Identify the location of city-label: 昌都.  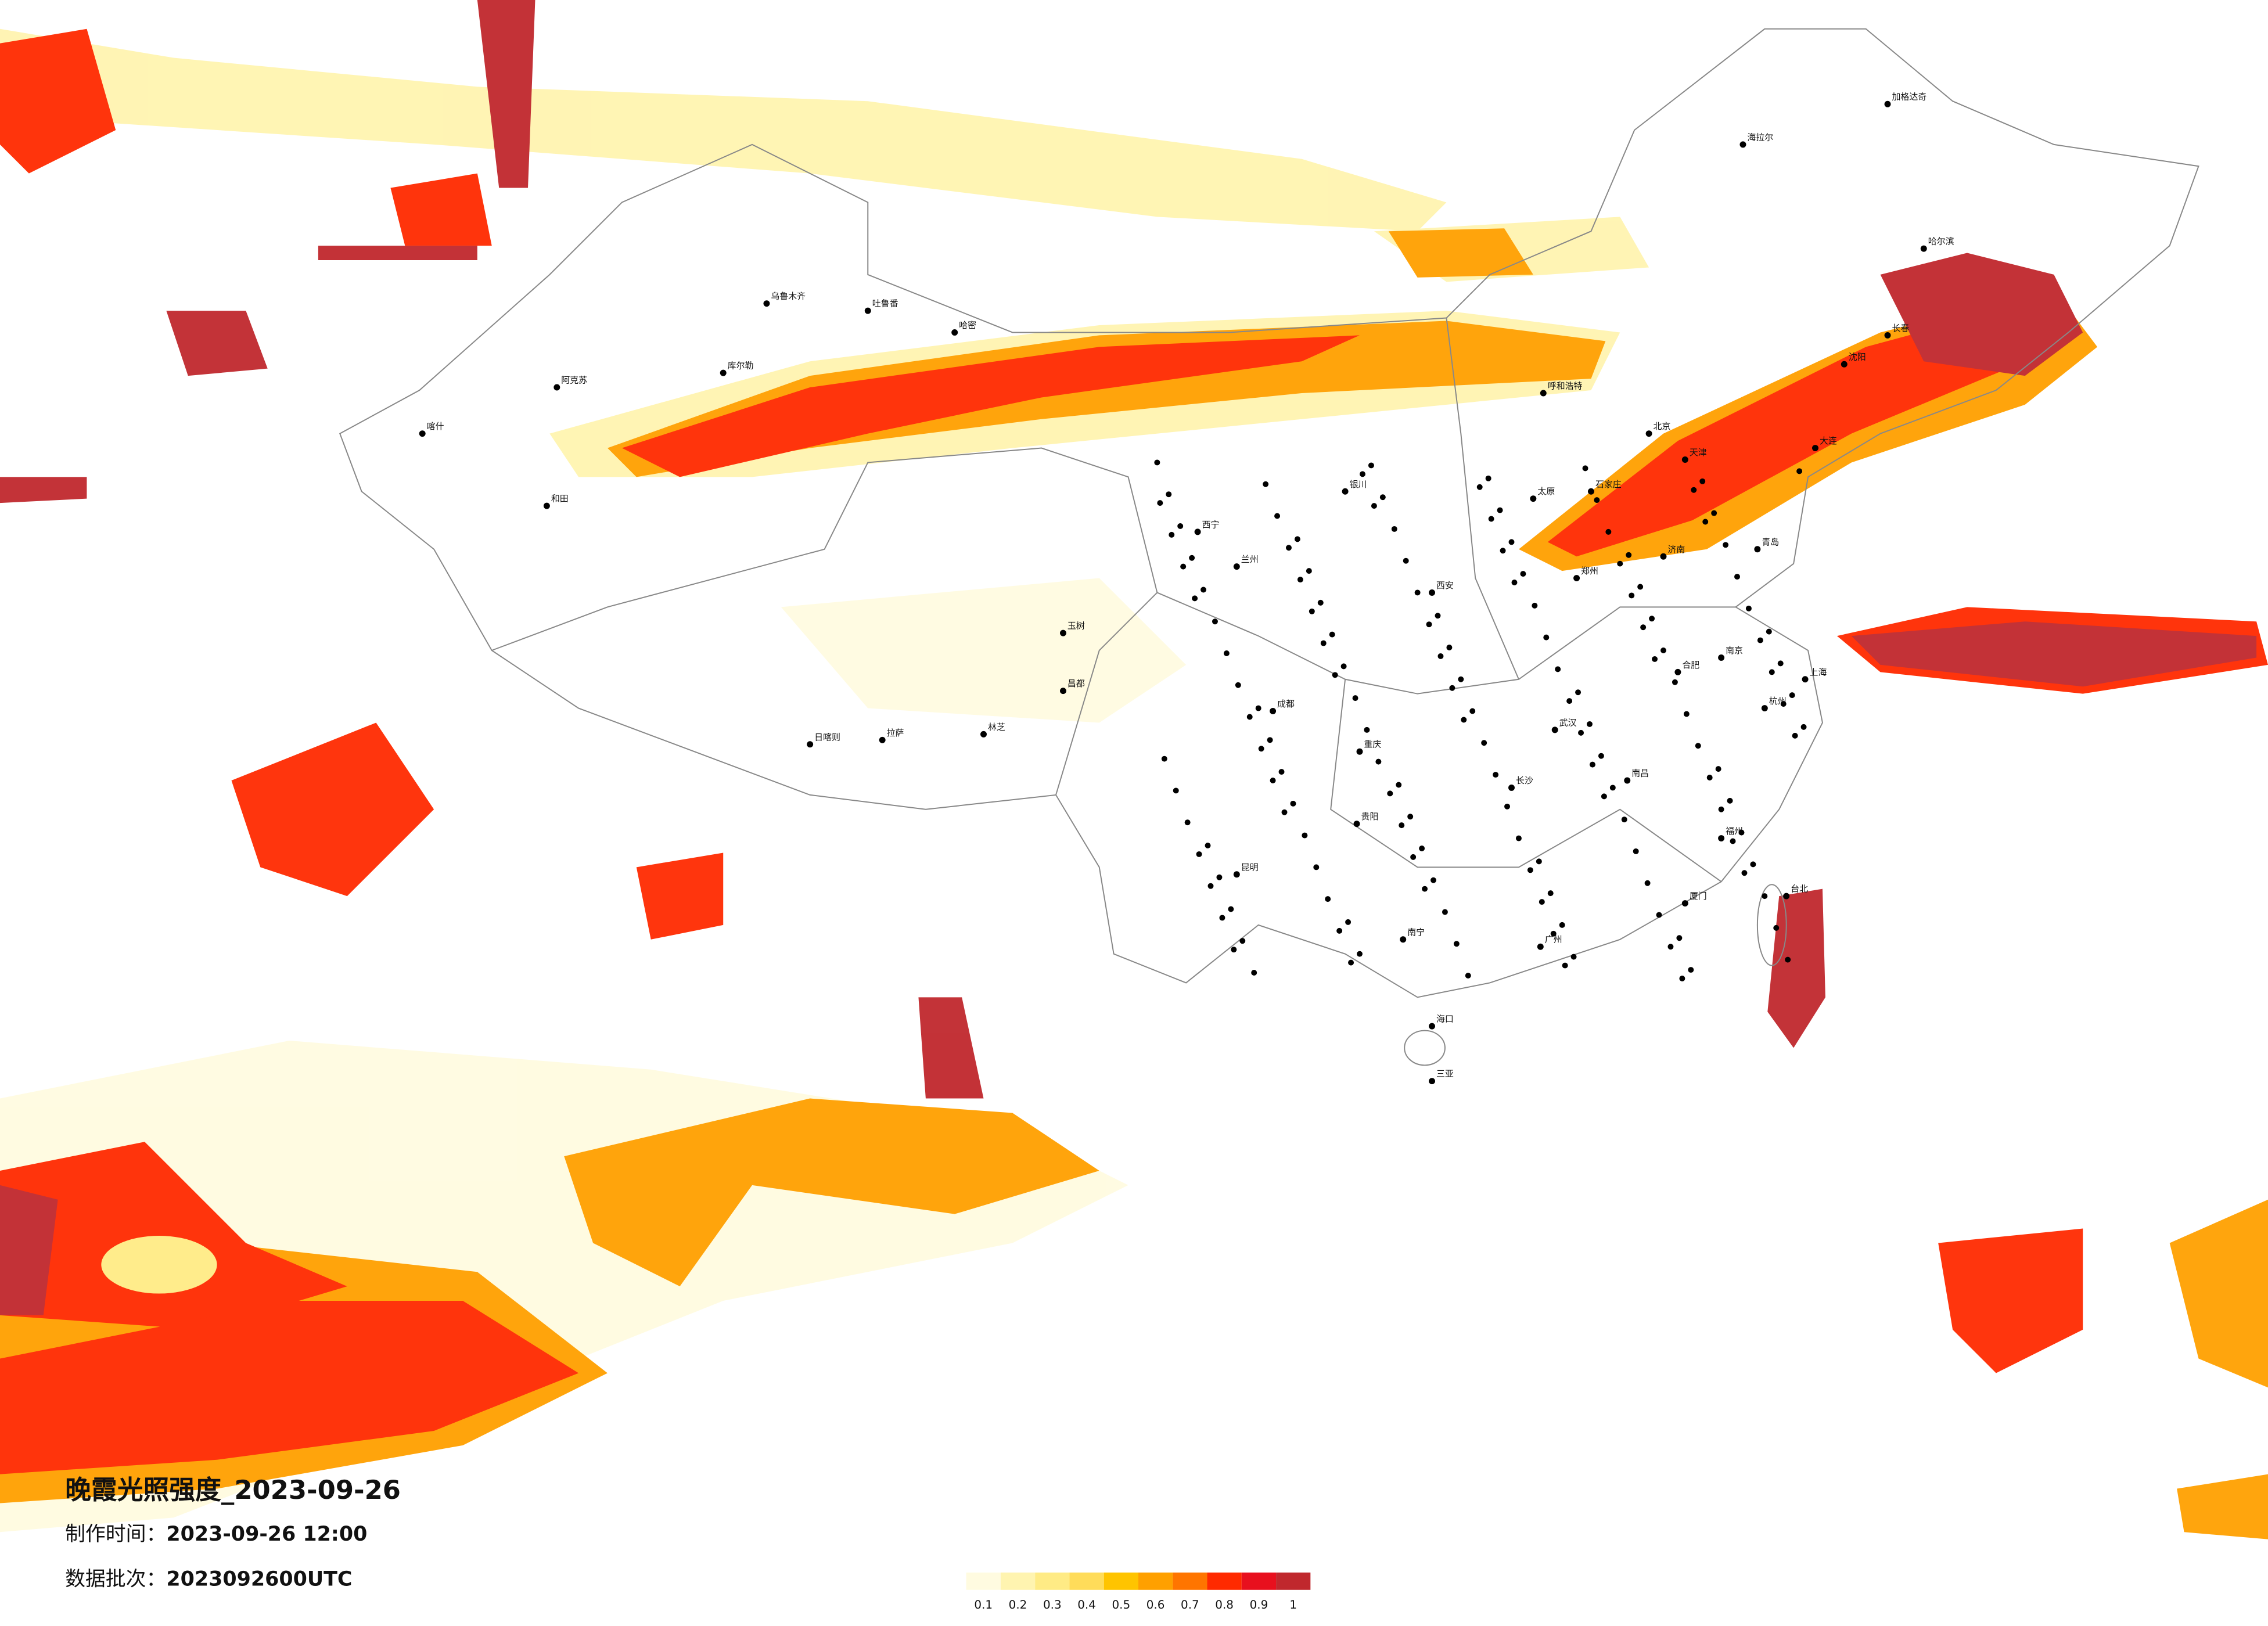
(1076, 683).